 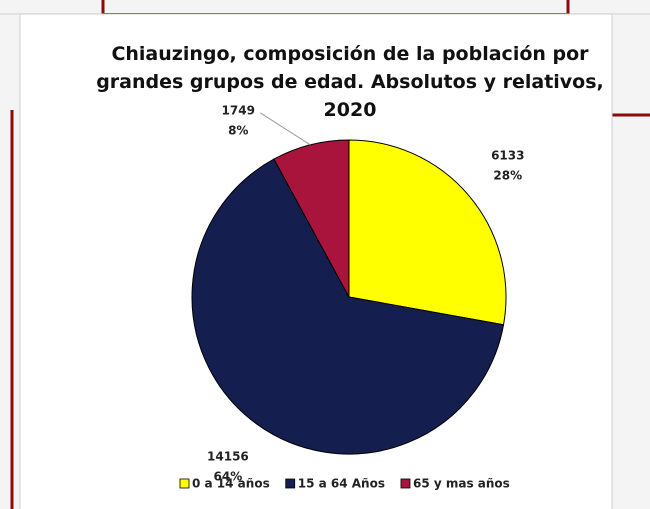 I want to click on data-label: 64%, so click(x=228, y=476).